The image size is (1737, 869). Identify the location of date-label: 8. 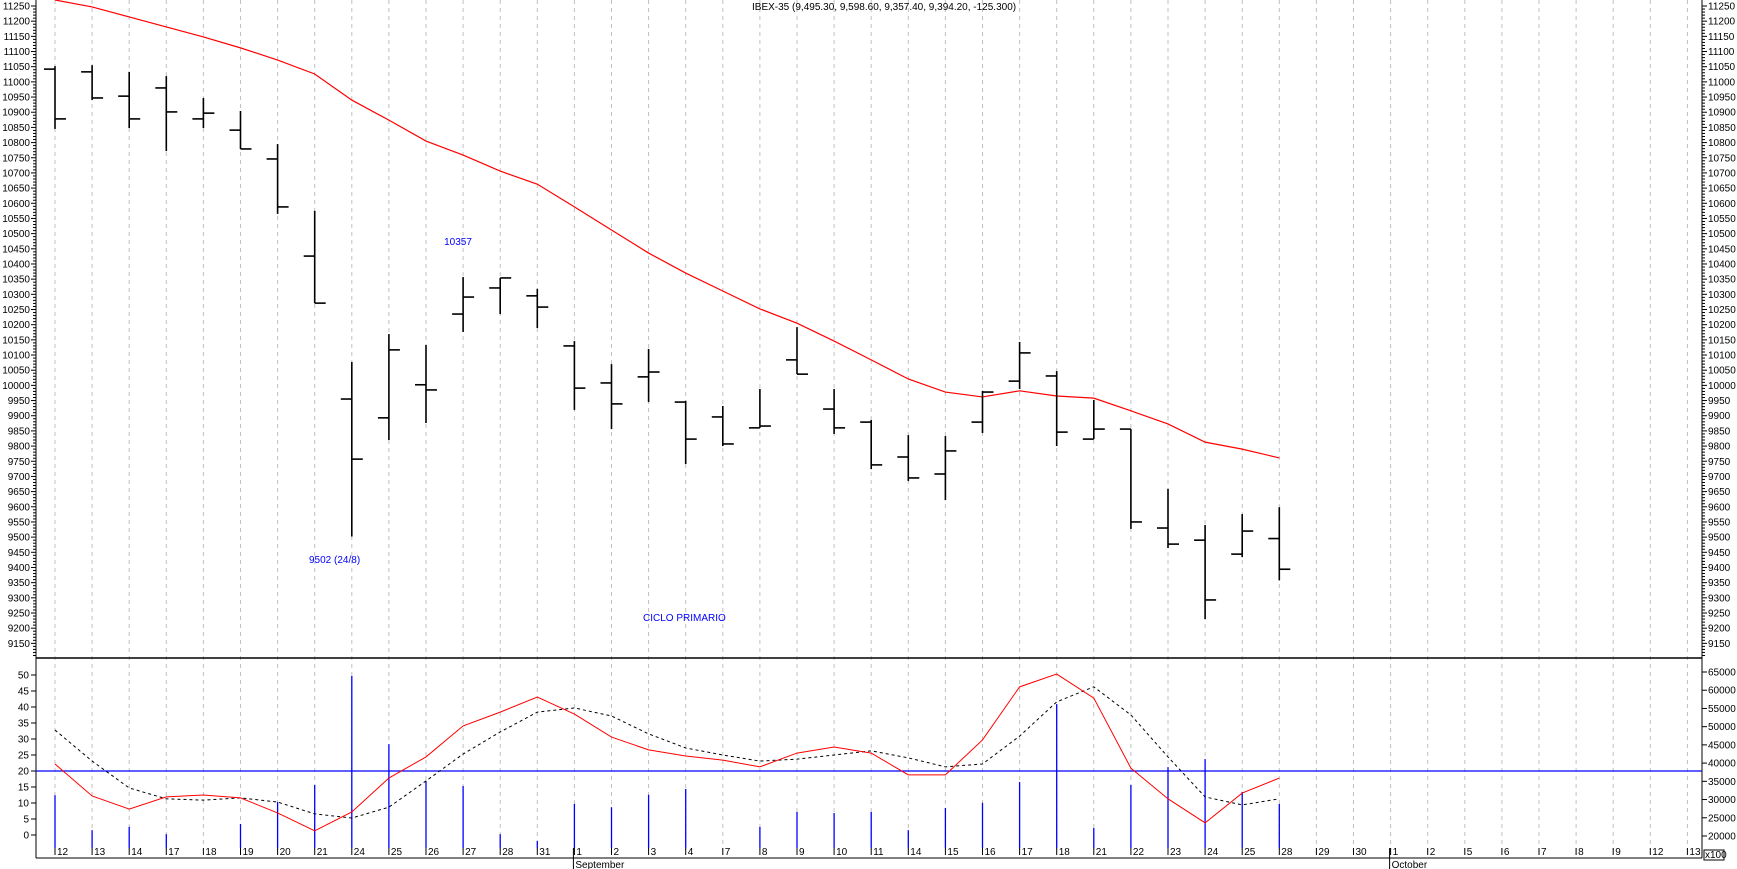
(765, 852).